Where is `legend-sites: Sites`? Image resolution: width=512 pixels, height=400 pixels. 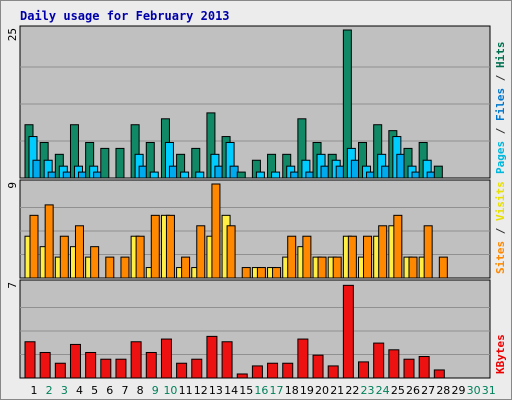 legend-sites: Sites is located at coordinates (500, 257).